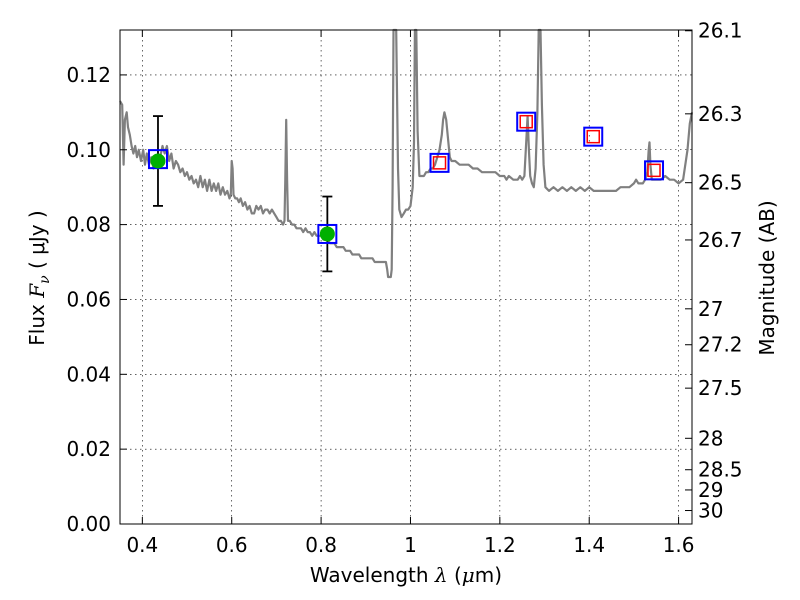 This screenshot has width=800, height=600. What do you see at coordinates (720, 114) in the screenshot?
I see `y2-tick-label: 26.3` at bounding box center [720, 114].